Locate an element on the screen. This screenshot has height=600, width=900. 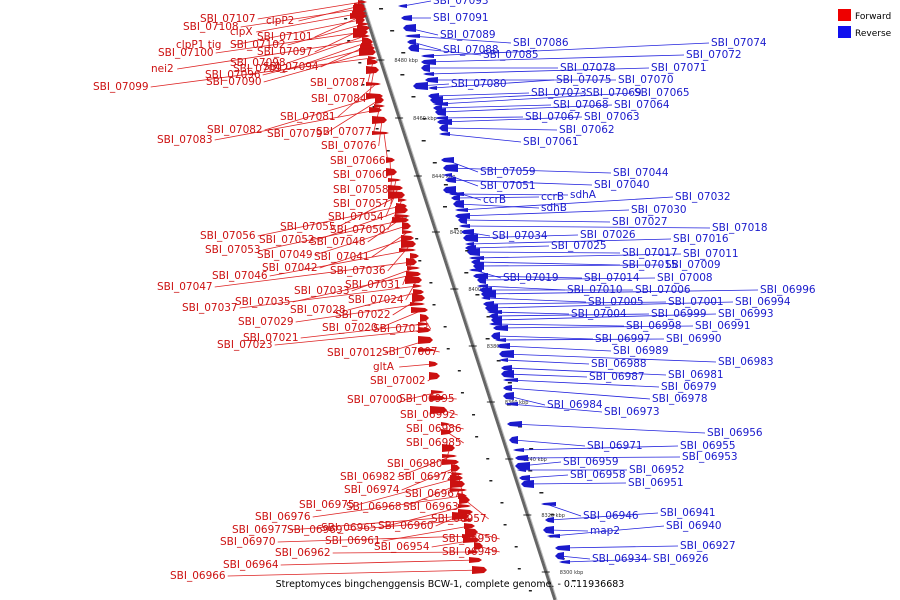
forward-gene-label: SBI_07020 is located at coordinates (350, 328).